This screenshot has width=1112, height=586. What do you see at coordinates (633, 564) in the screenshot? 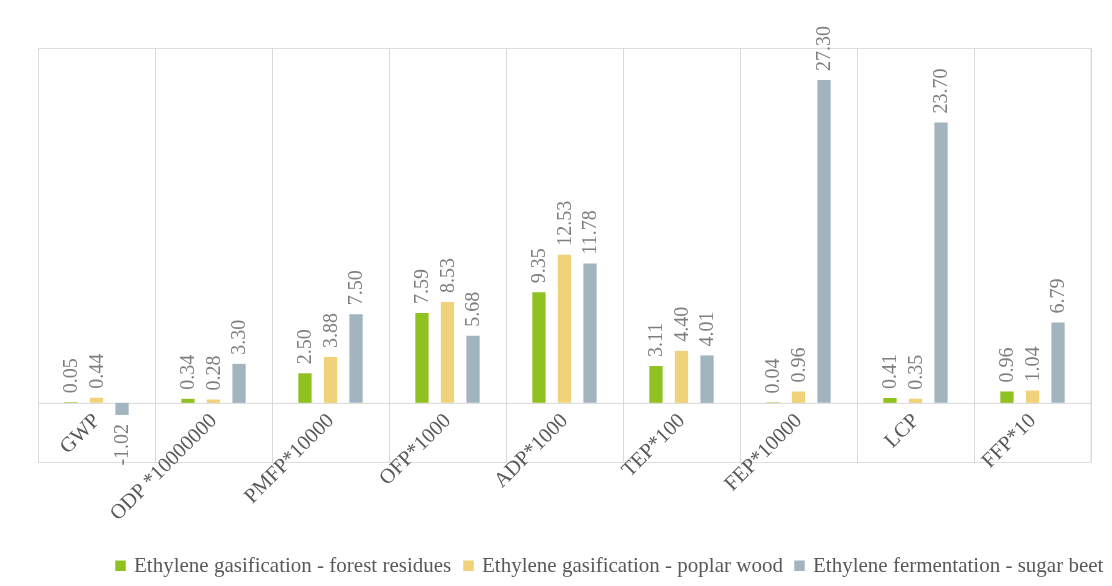
I see `legend-label: Ethylene gasification - poplar wood` at bounding box center [633, 564].